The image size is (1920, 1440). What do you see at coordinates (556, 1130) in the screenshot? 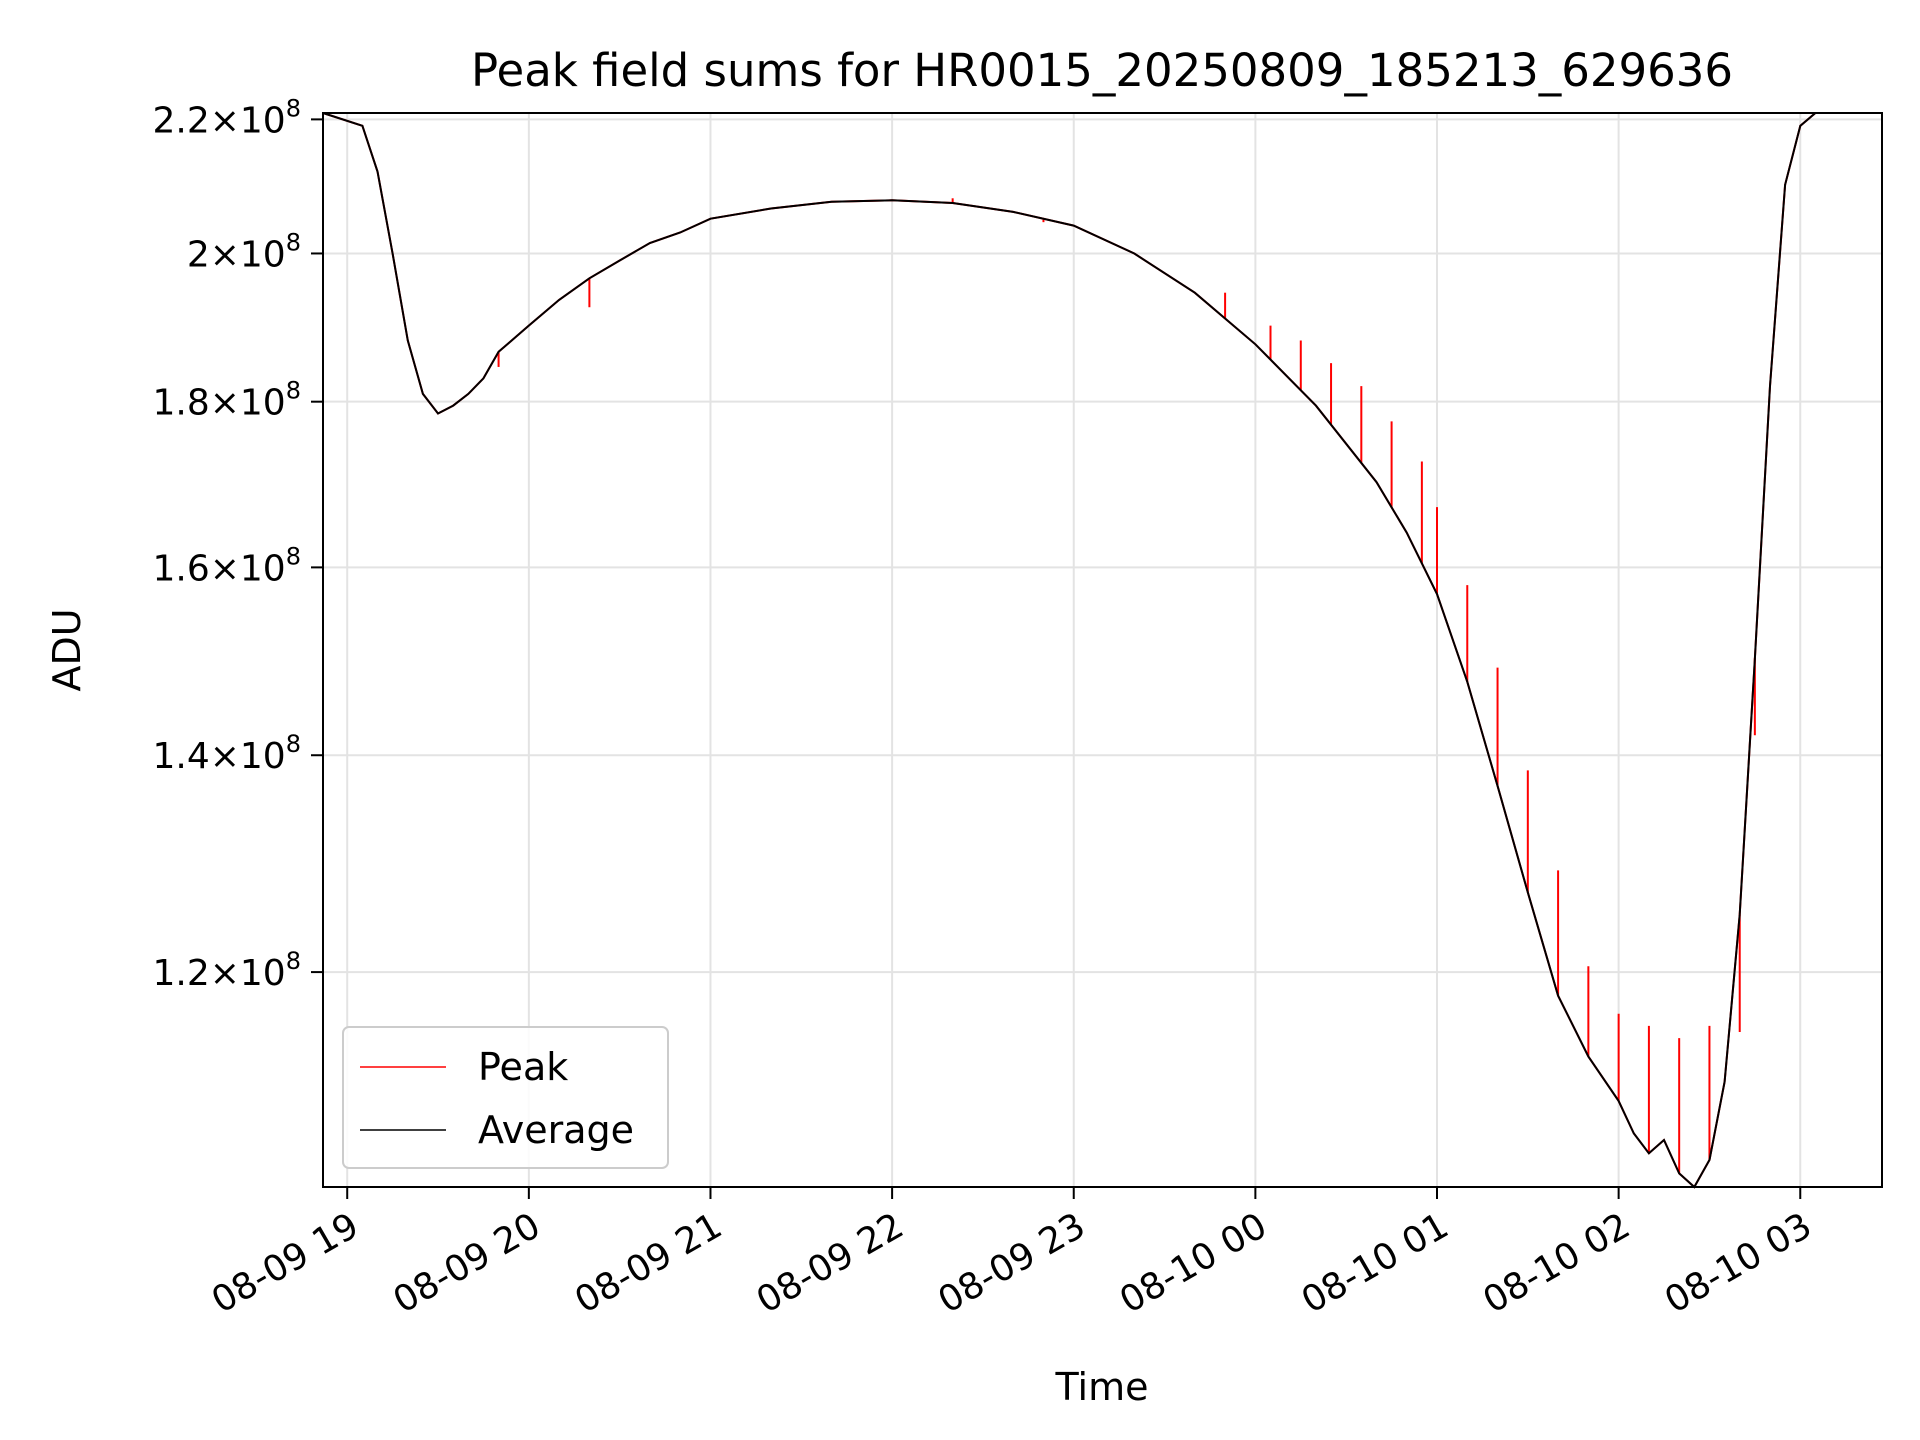
I see `legend-label-average: Average` at bounding box center [556, 1130].